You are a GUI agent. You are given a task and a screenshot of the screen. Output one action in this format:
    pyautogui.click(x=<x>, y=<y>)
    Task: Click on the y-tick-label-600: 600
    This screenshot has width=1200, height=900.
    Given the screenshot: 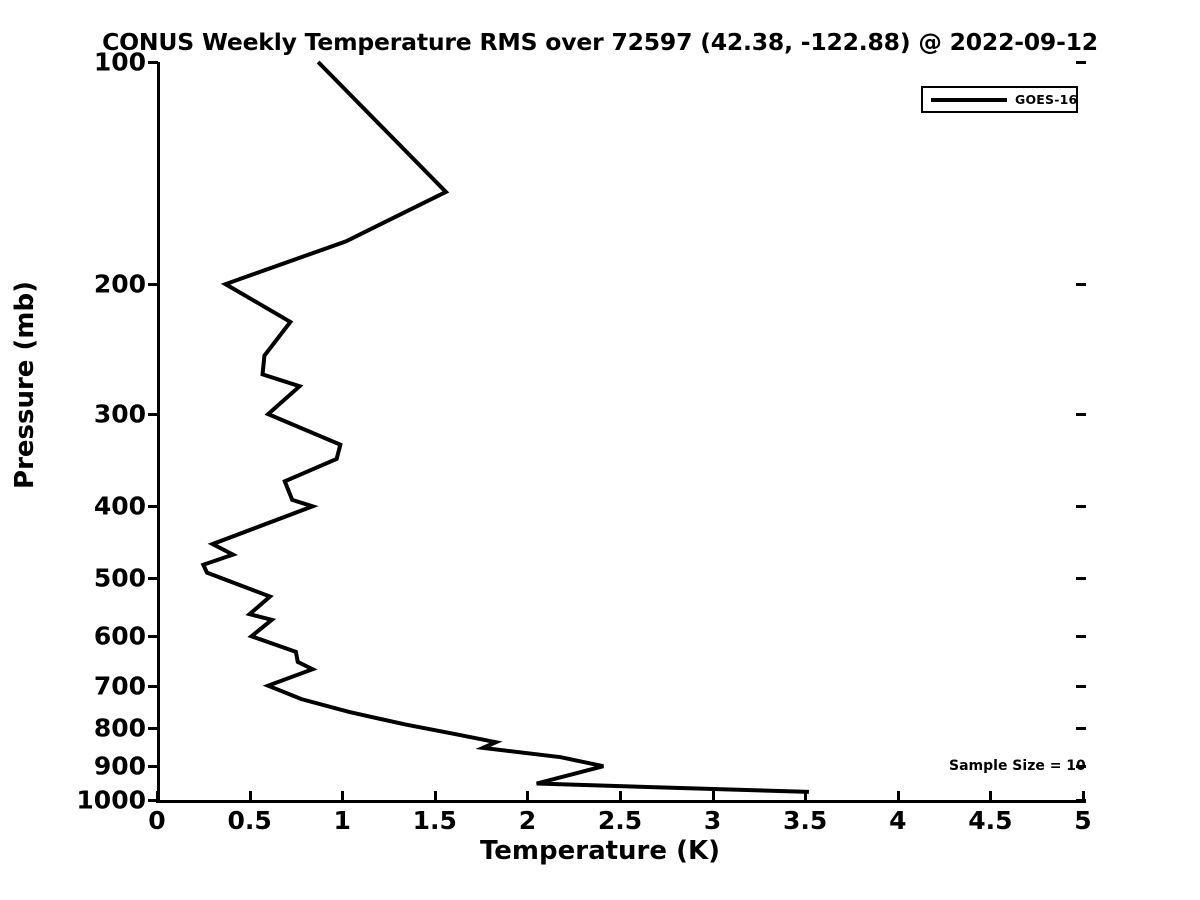 What is the action you would take?
    pyautogui.click(x=119, y=636)
    